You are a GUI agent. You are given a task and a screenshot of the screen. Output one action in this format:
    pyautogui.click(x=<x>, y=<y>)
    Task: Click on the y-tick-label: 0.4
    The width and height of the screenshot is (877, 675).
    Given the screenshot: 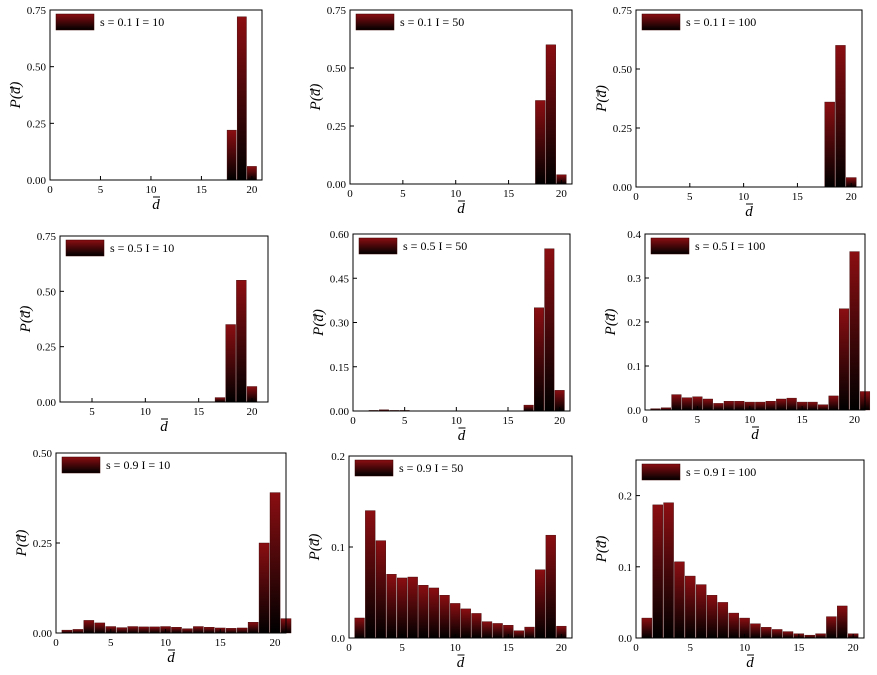 What is the action you would take?
    pyautogui.click(x=634, y=235)
    